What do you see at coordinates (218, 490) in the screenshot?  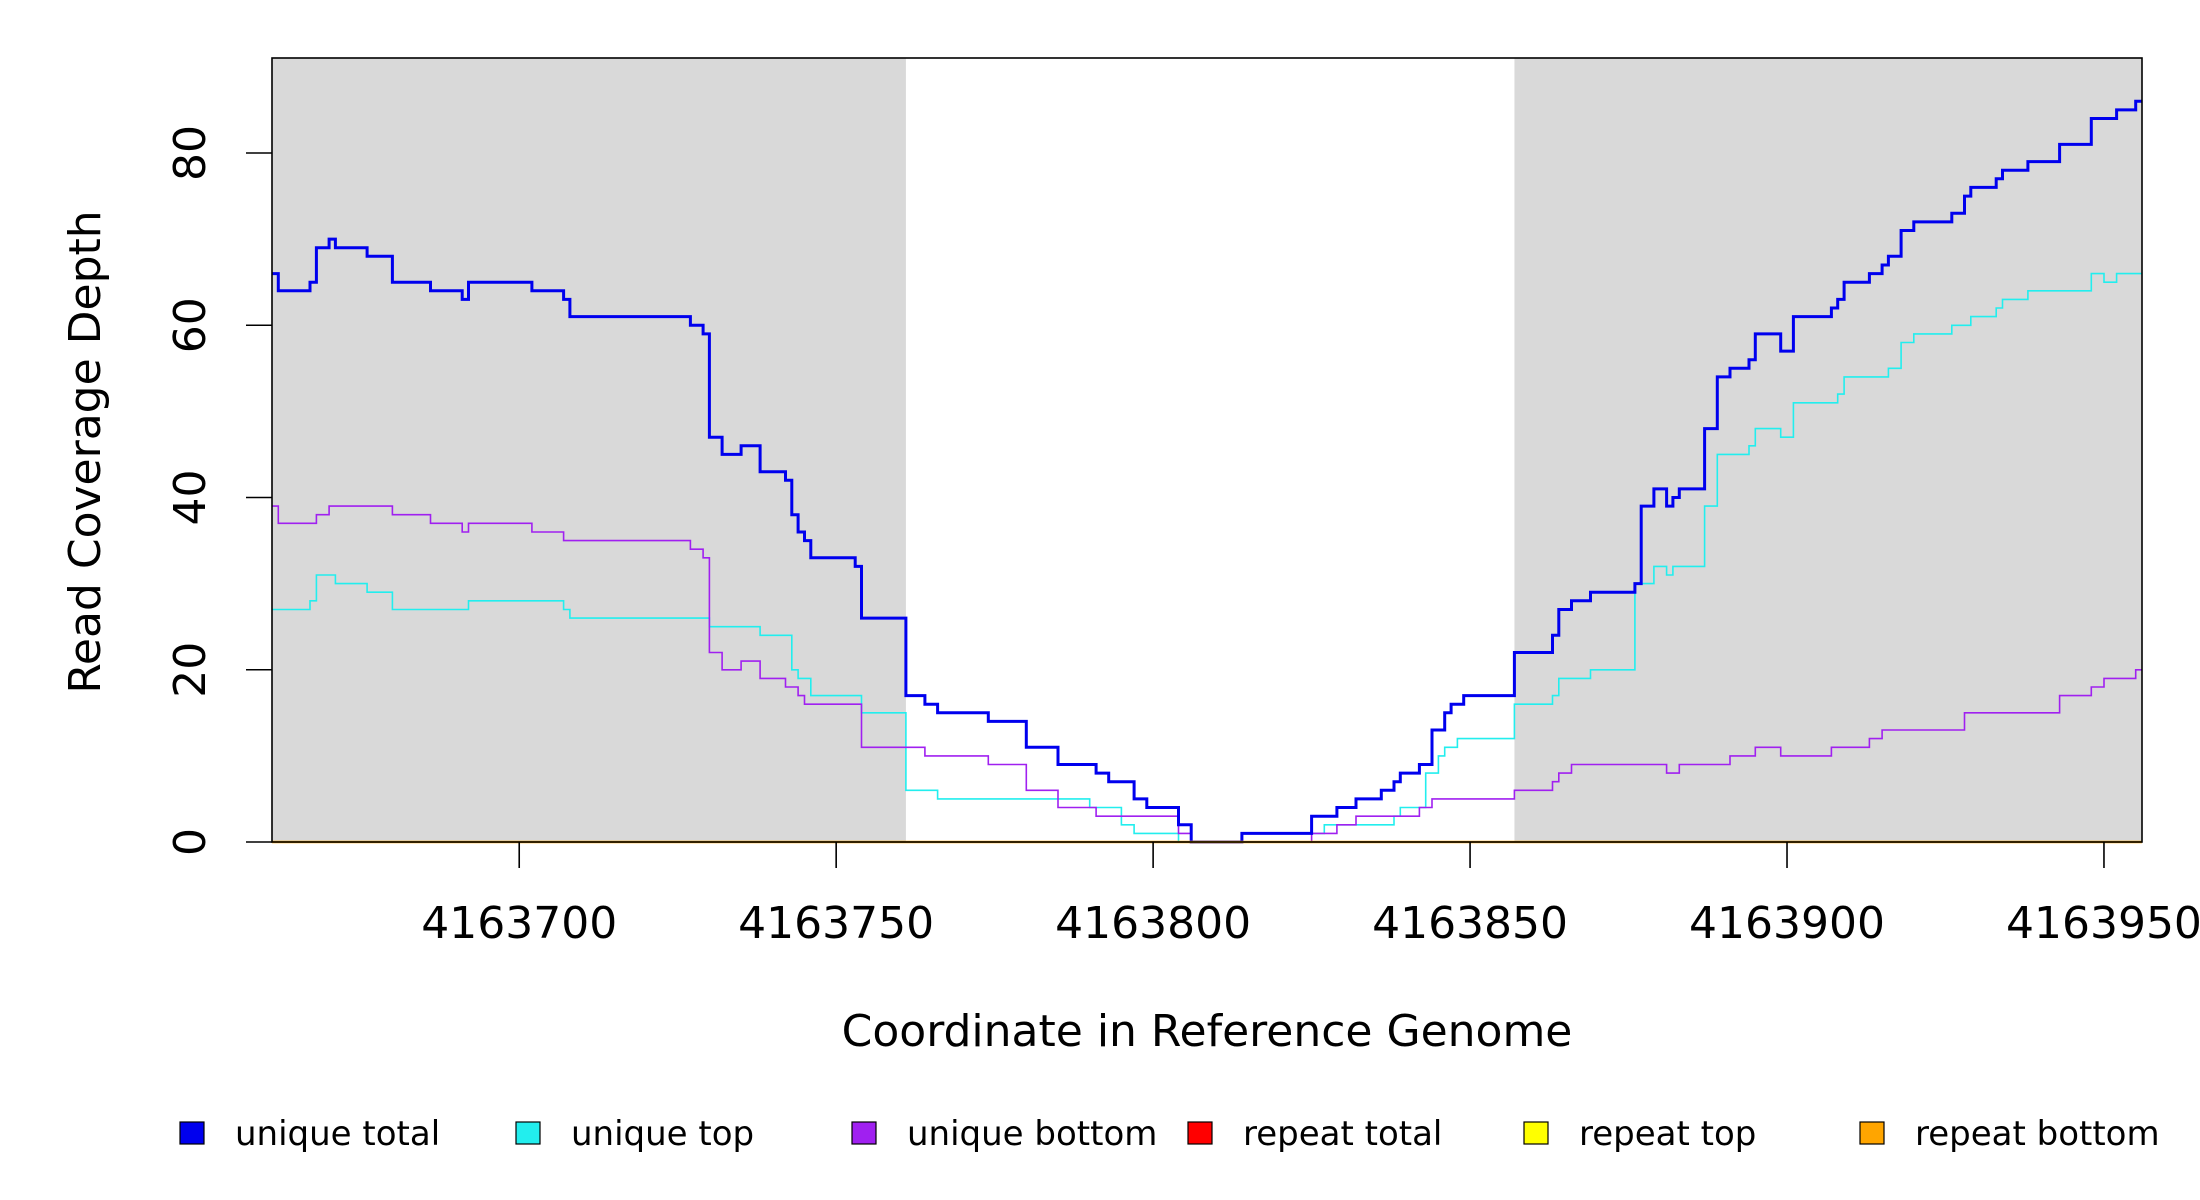 I see `y-axis: 0 20 40 60 80` at bounding box center [218, 490].